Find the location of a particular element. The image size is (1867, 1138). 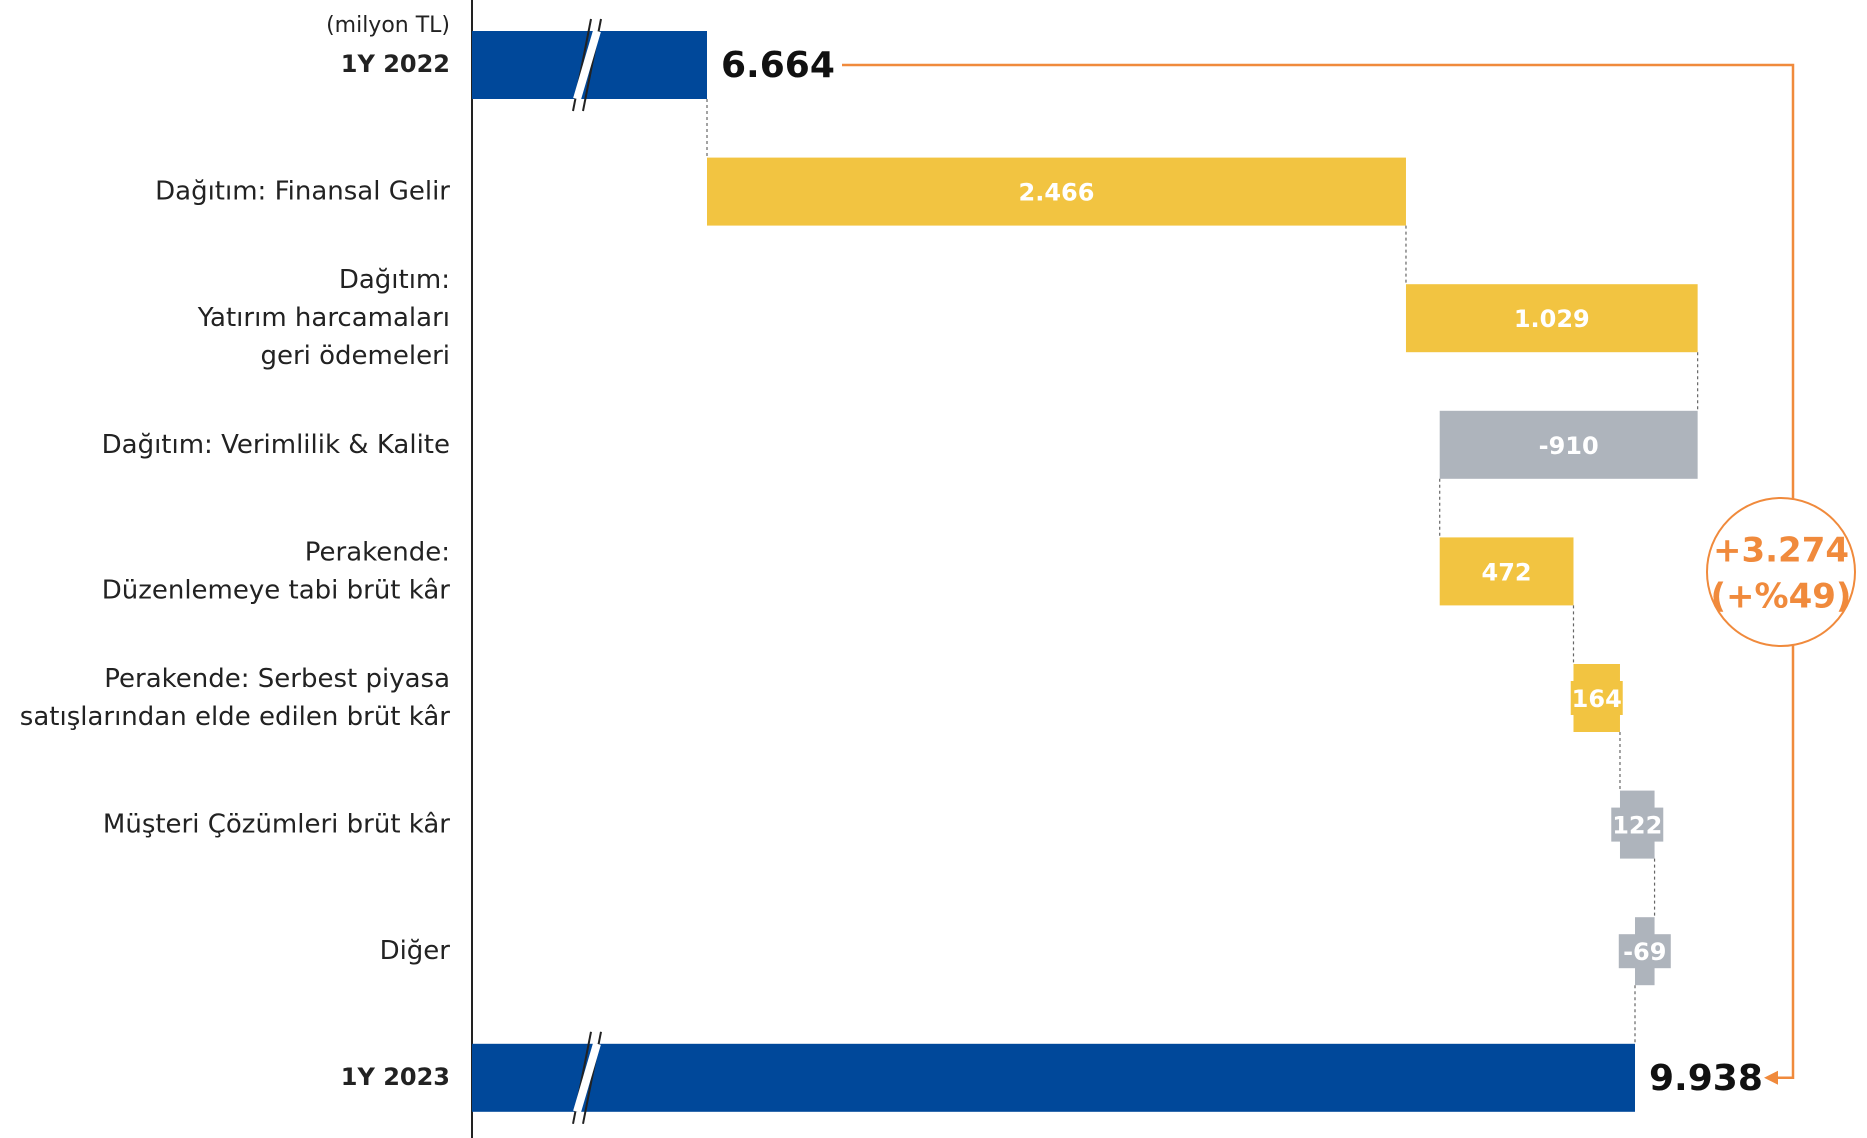

annotation-circle is located at coordinates (1781, 572).